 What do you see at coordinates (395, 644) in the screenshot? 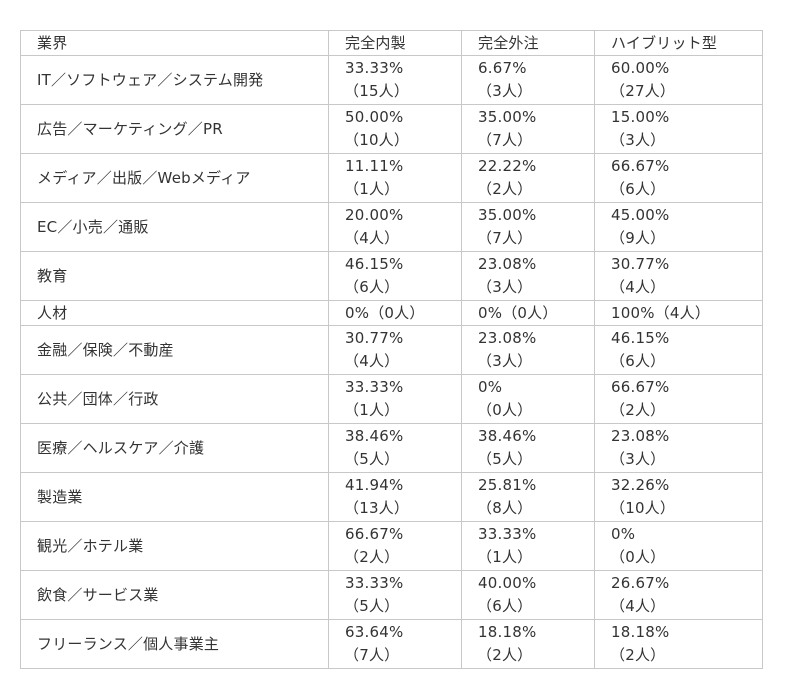
I see `inhouse-cell: 63.64% （7人）` at bounding box center [395, 644].